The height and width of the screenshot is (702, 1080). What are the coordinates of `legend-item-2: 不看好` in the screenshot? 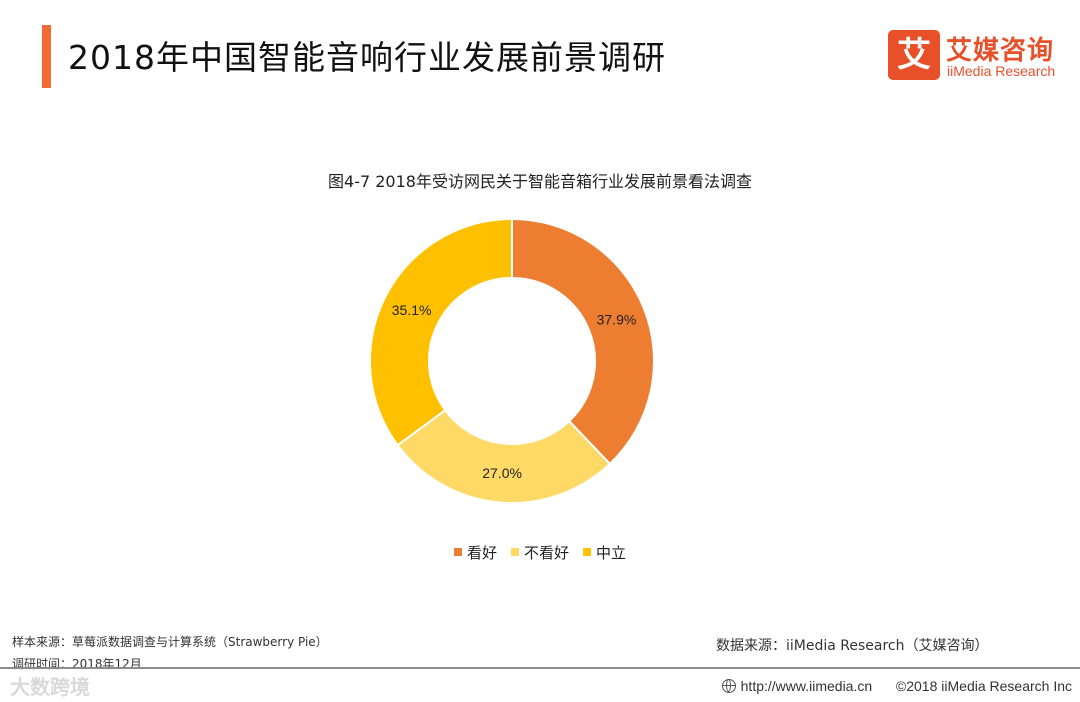 It's located at (539, 552).